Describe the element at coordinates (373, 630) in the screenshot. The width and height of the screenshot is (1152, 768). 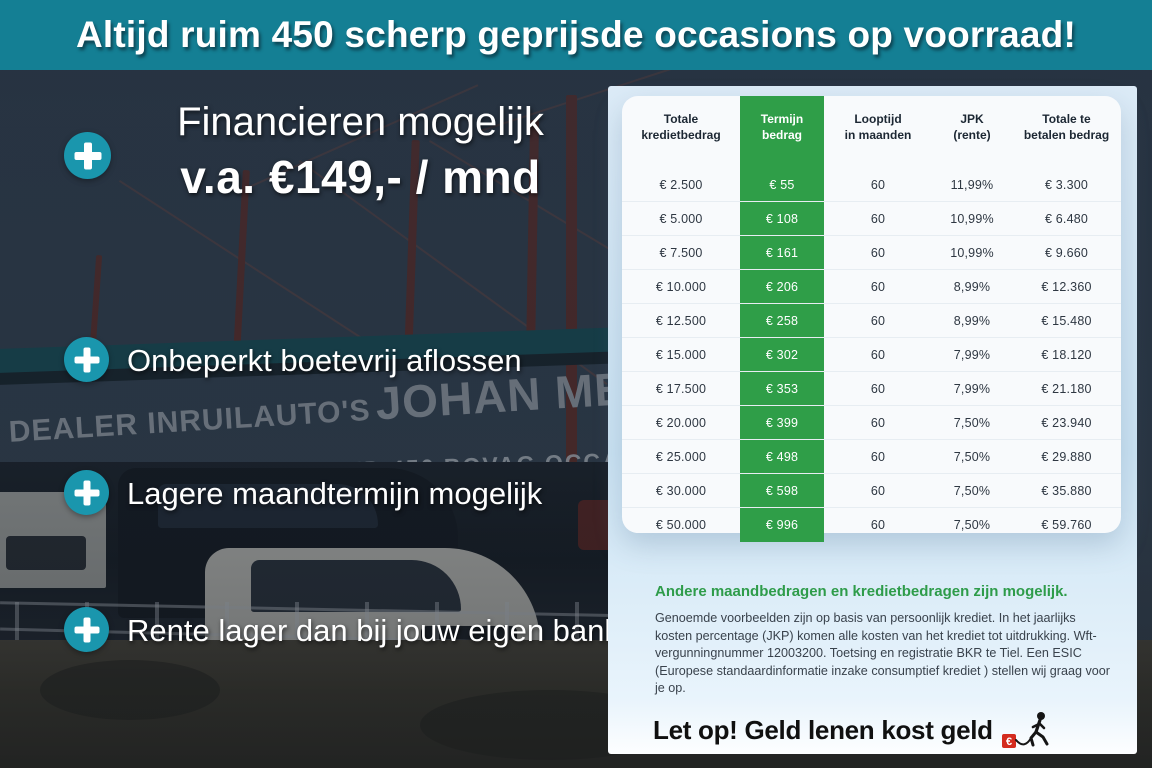
I see `promo-bullet: Rente lager dan bij jouw eigen bank` at that location.